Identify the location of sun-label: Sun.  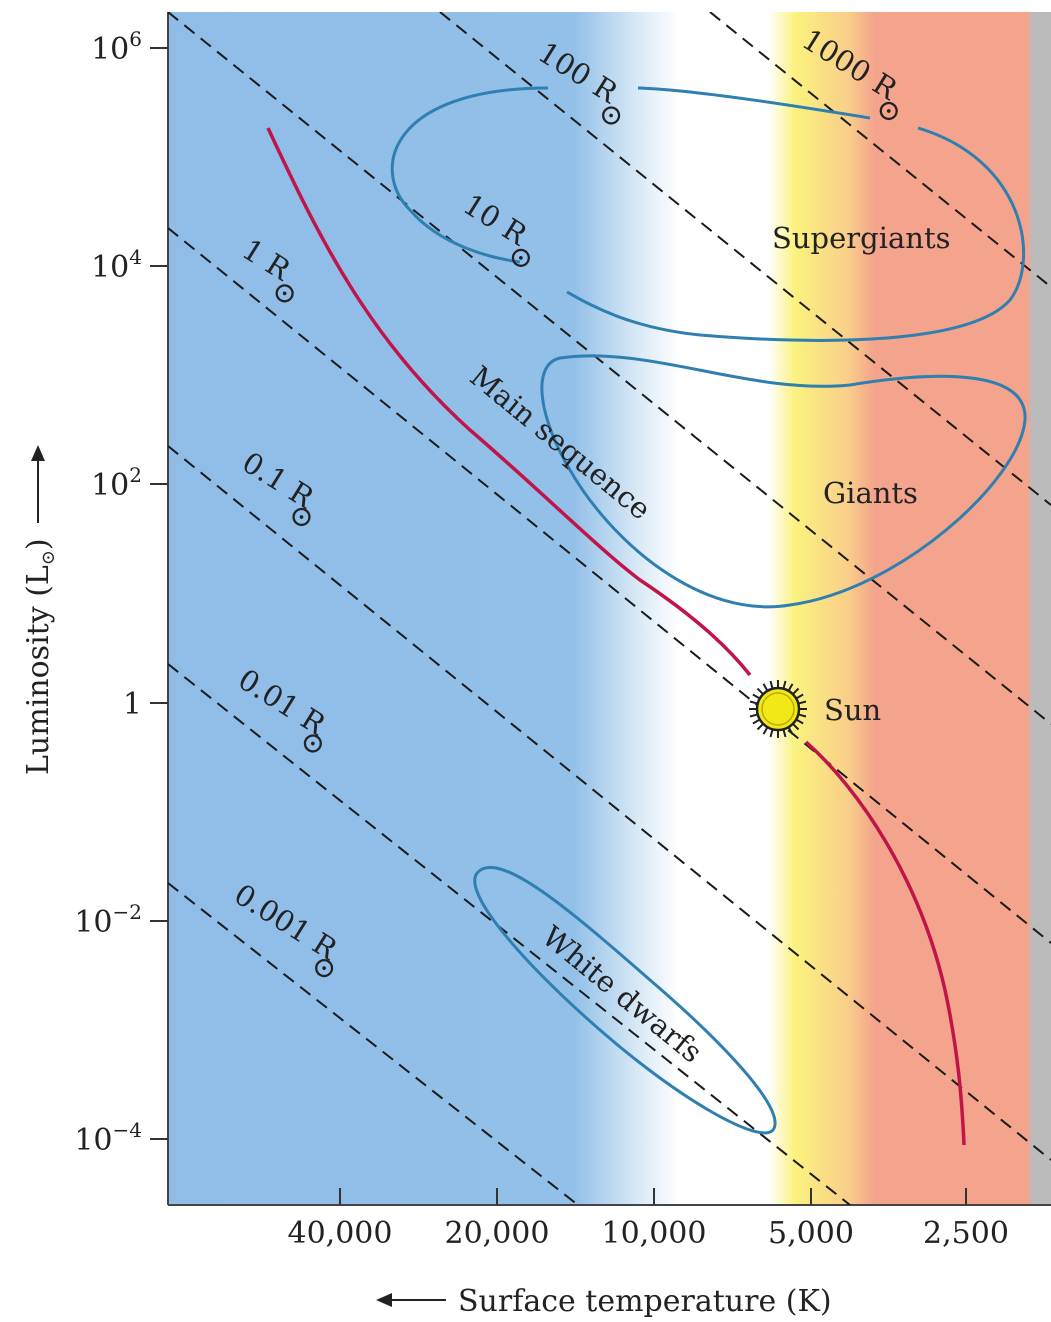
(852, 710).